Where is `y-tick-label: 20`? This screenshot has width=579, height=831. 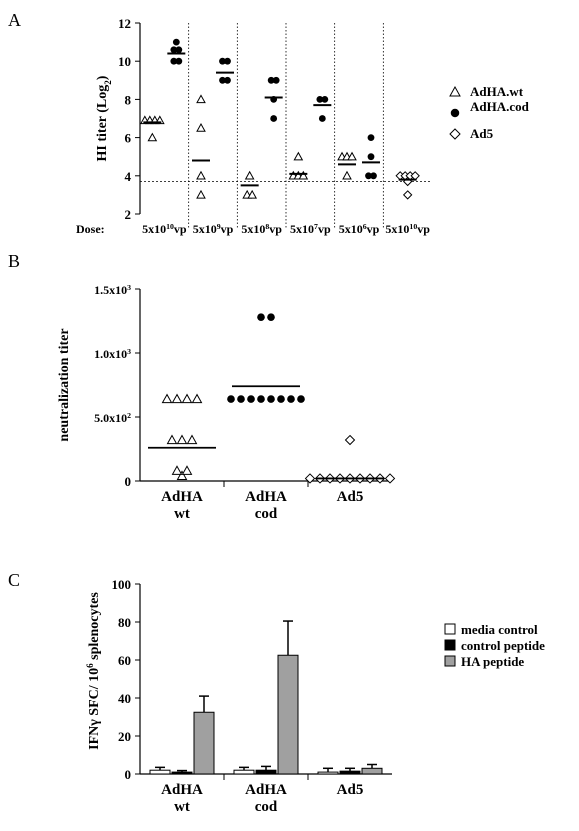
y-tick-label: 20 is located at coordinates (124, 736).